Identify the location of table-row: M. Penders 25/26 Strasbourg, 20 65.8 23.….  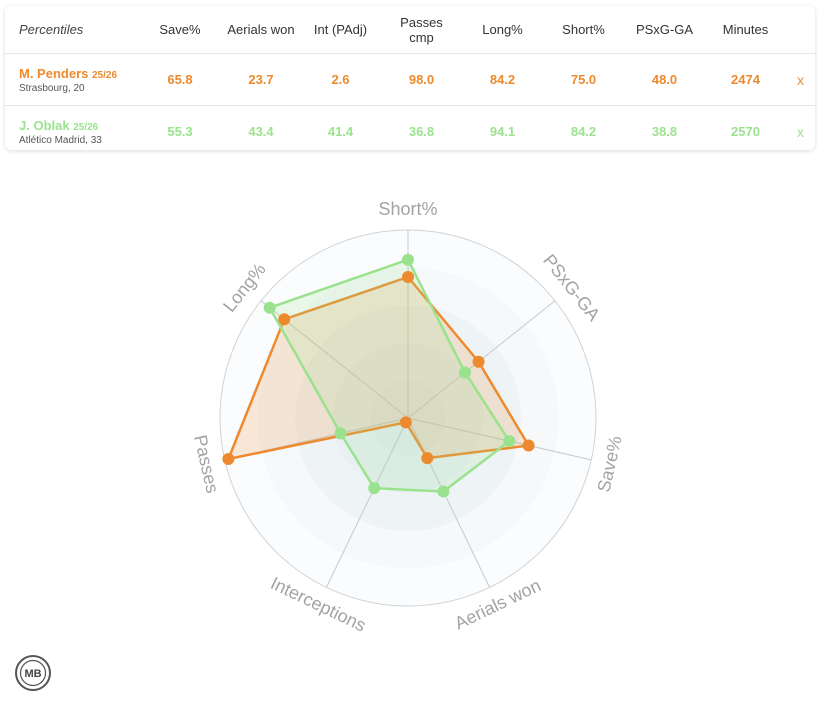
(410, 79).